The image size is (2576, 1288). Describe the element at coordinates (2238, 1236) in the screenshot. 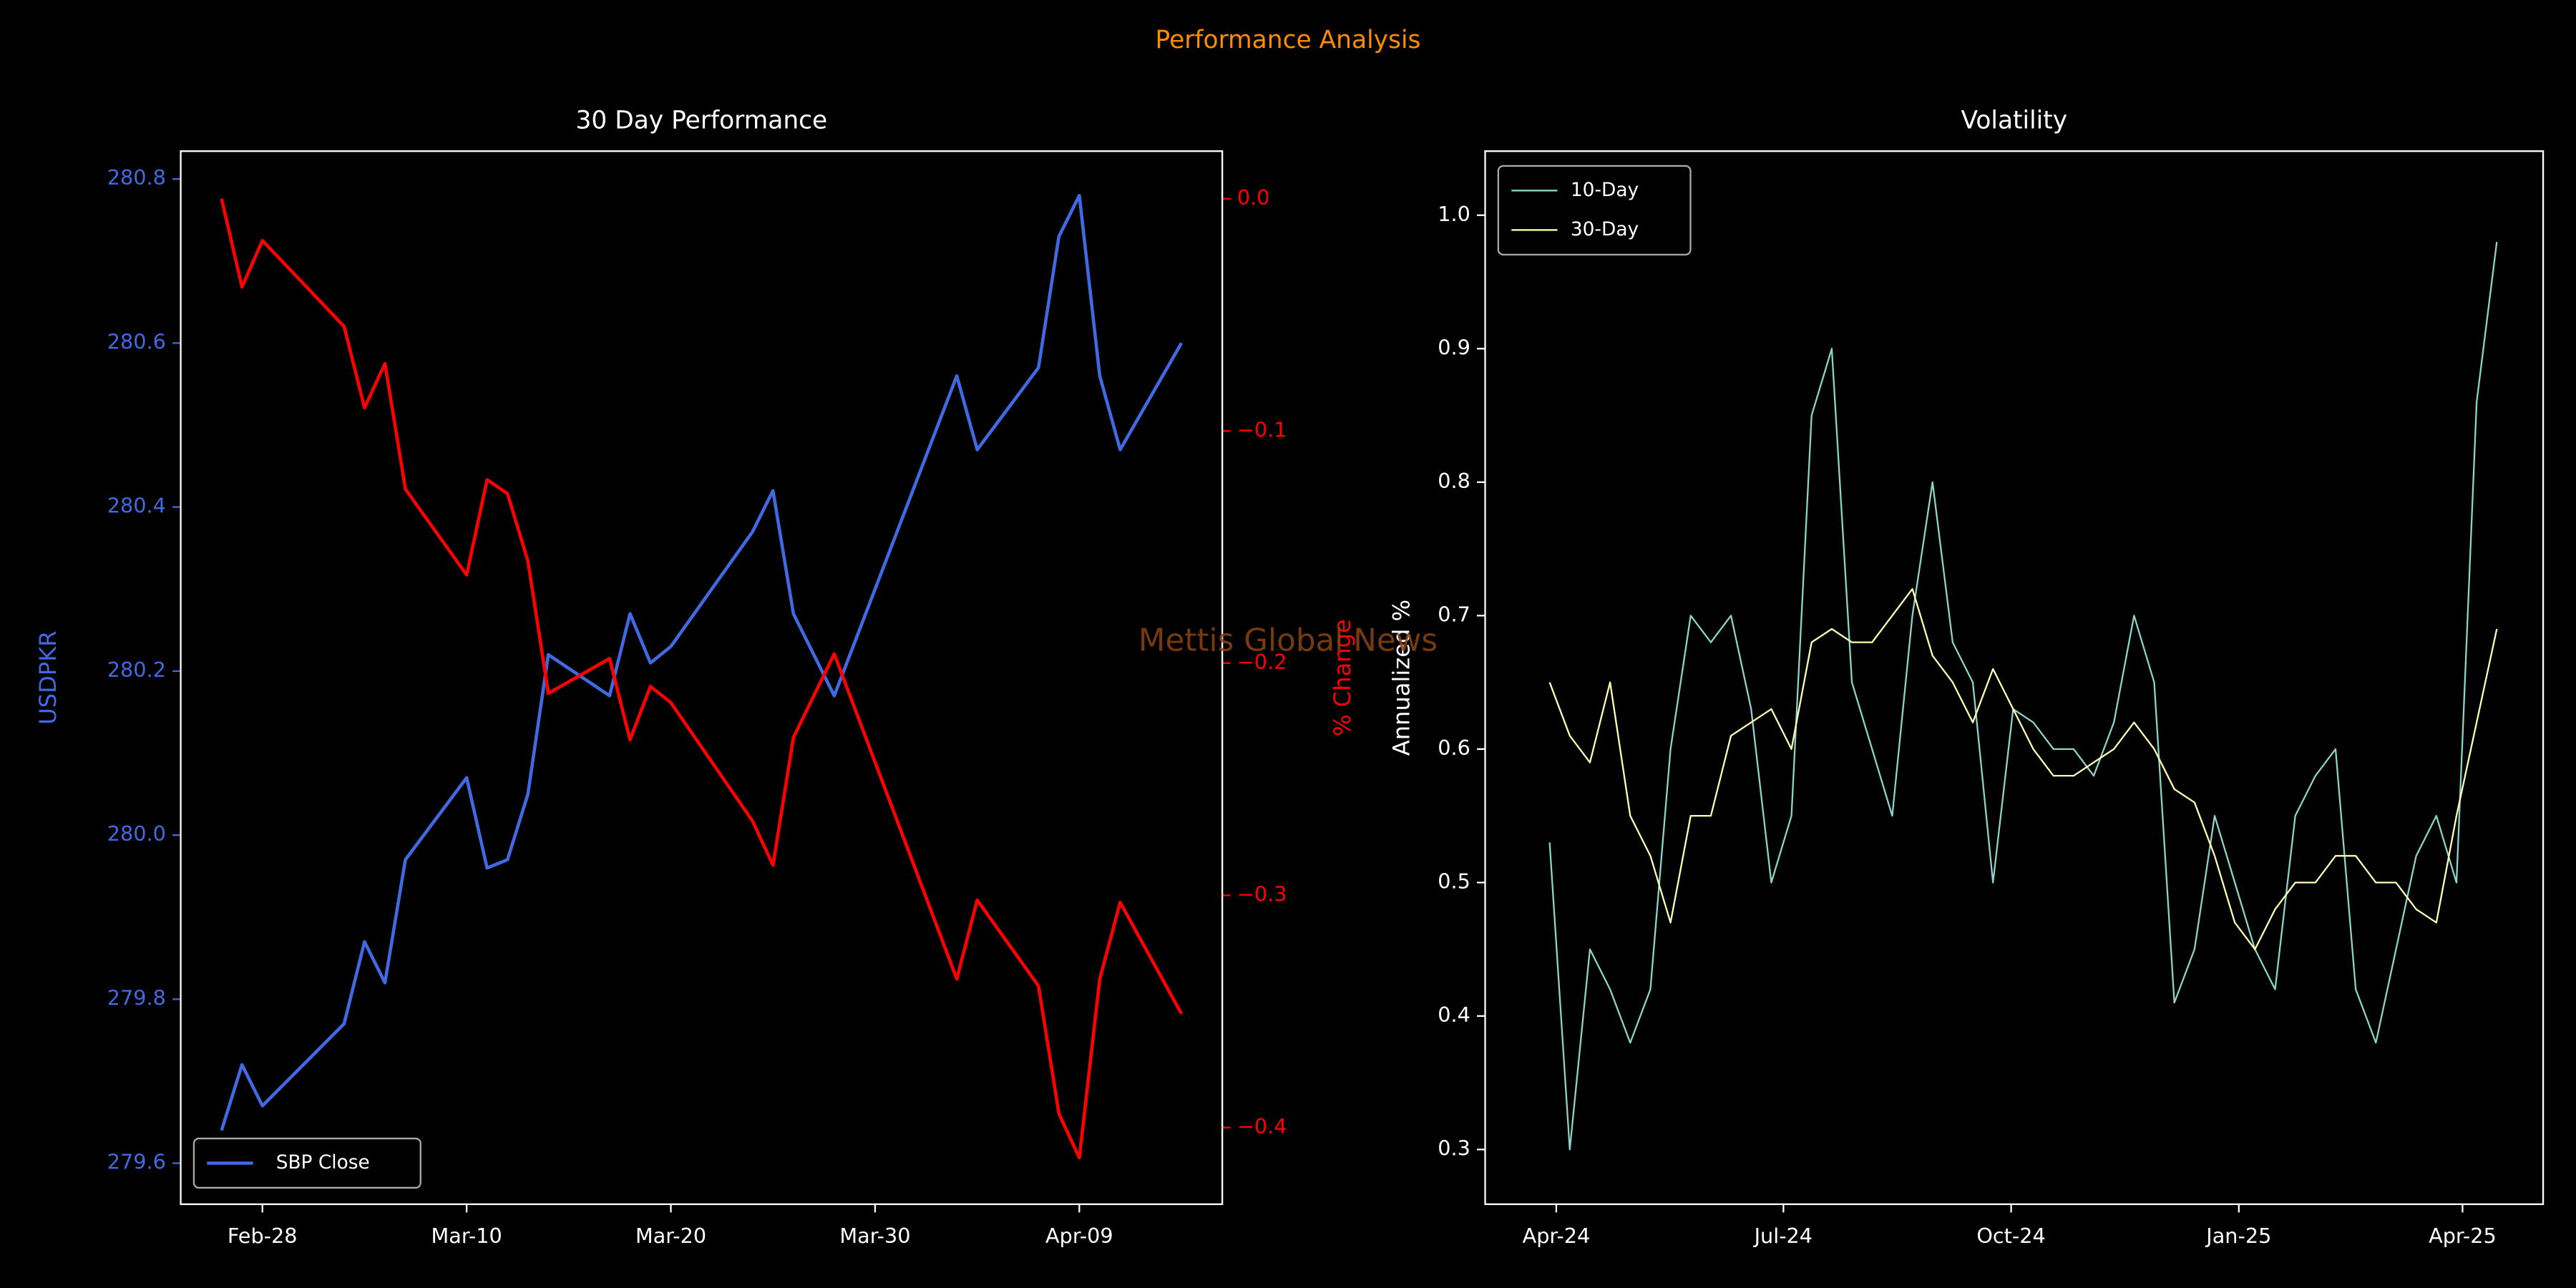

I see `x-tick-label: Jan-25` at that location.